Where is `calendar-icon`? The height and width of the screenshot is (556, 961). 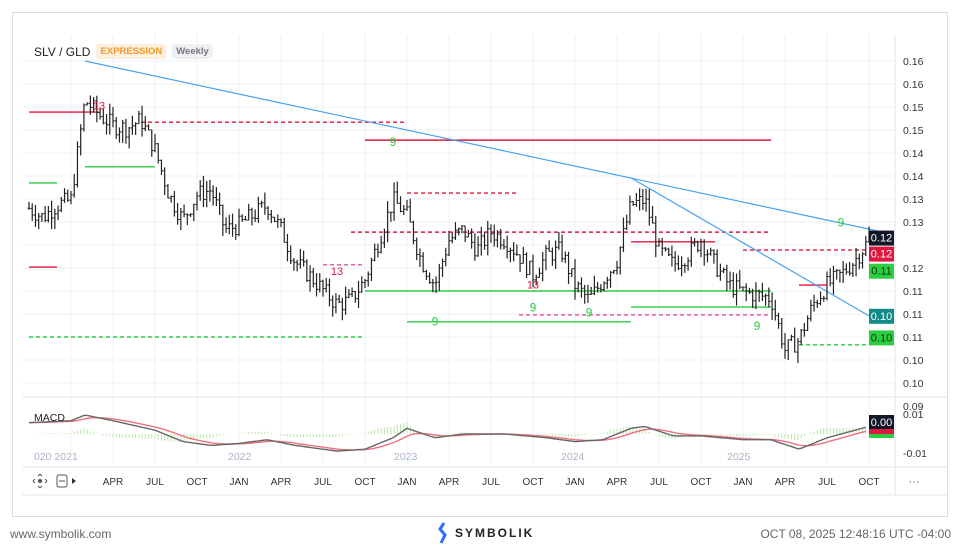
calendar-icon is located at coordinates (62, 481).